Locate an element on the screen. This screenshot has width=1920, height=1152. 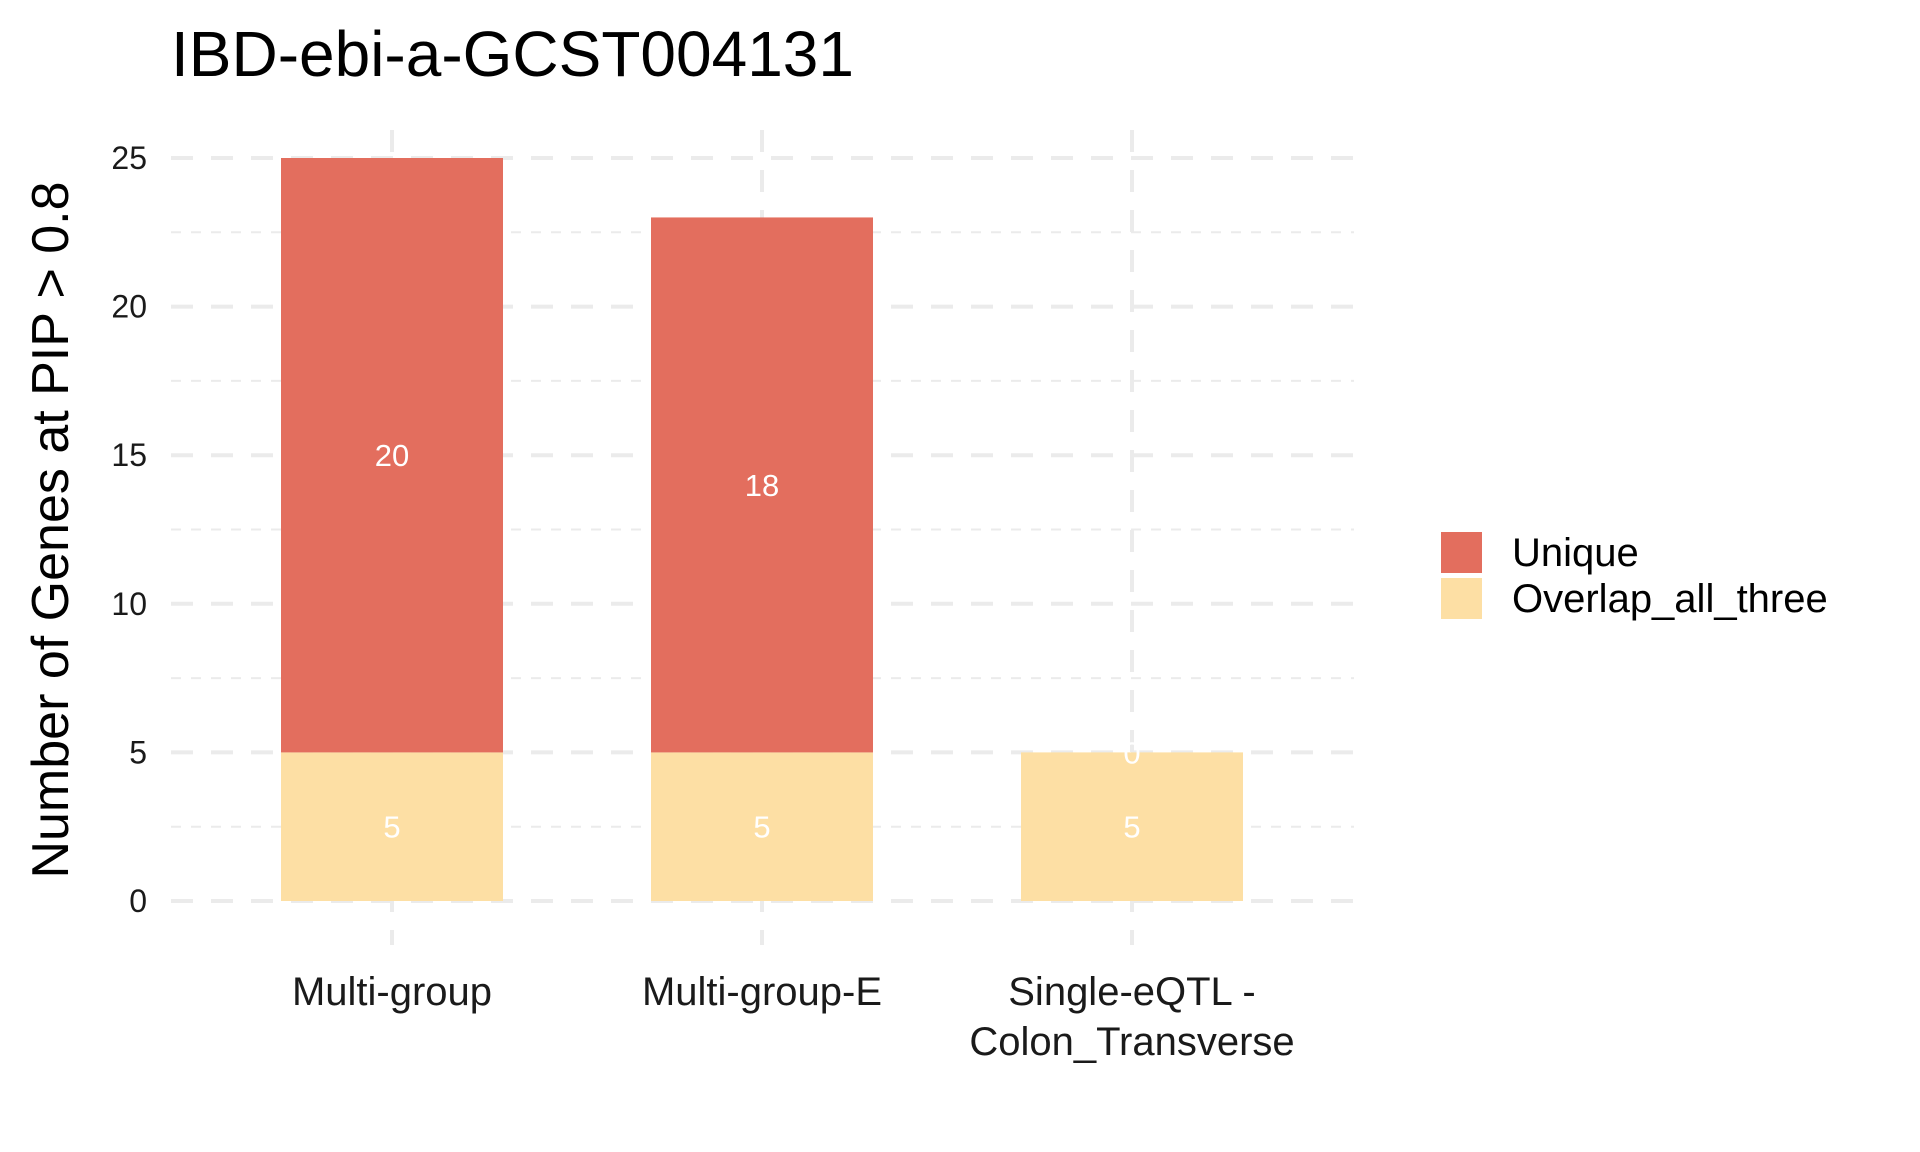
legend-key-overlap_all_three is located at coordinates (1461, 598).